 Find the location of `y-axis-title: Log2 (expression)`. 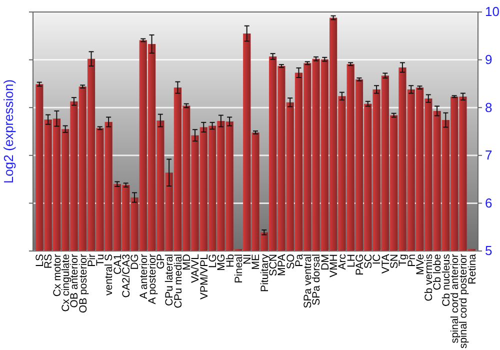

y-axis-title: Log2 (expression) is located at coordinates (8, 131).